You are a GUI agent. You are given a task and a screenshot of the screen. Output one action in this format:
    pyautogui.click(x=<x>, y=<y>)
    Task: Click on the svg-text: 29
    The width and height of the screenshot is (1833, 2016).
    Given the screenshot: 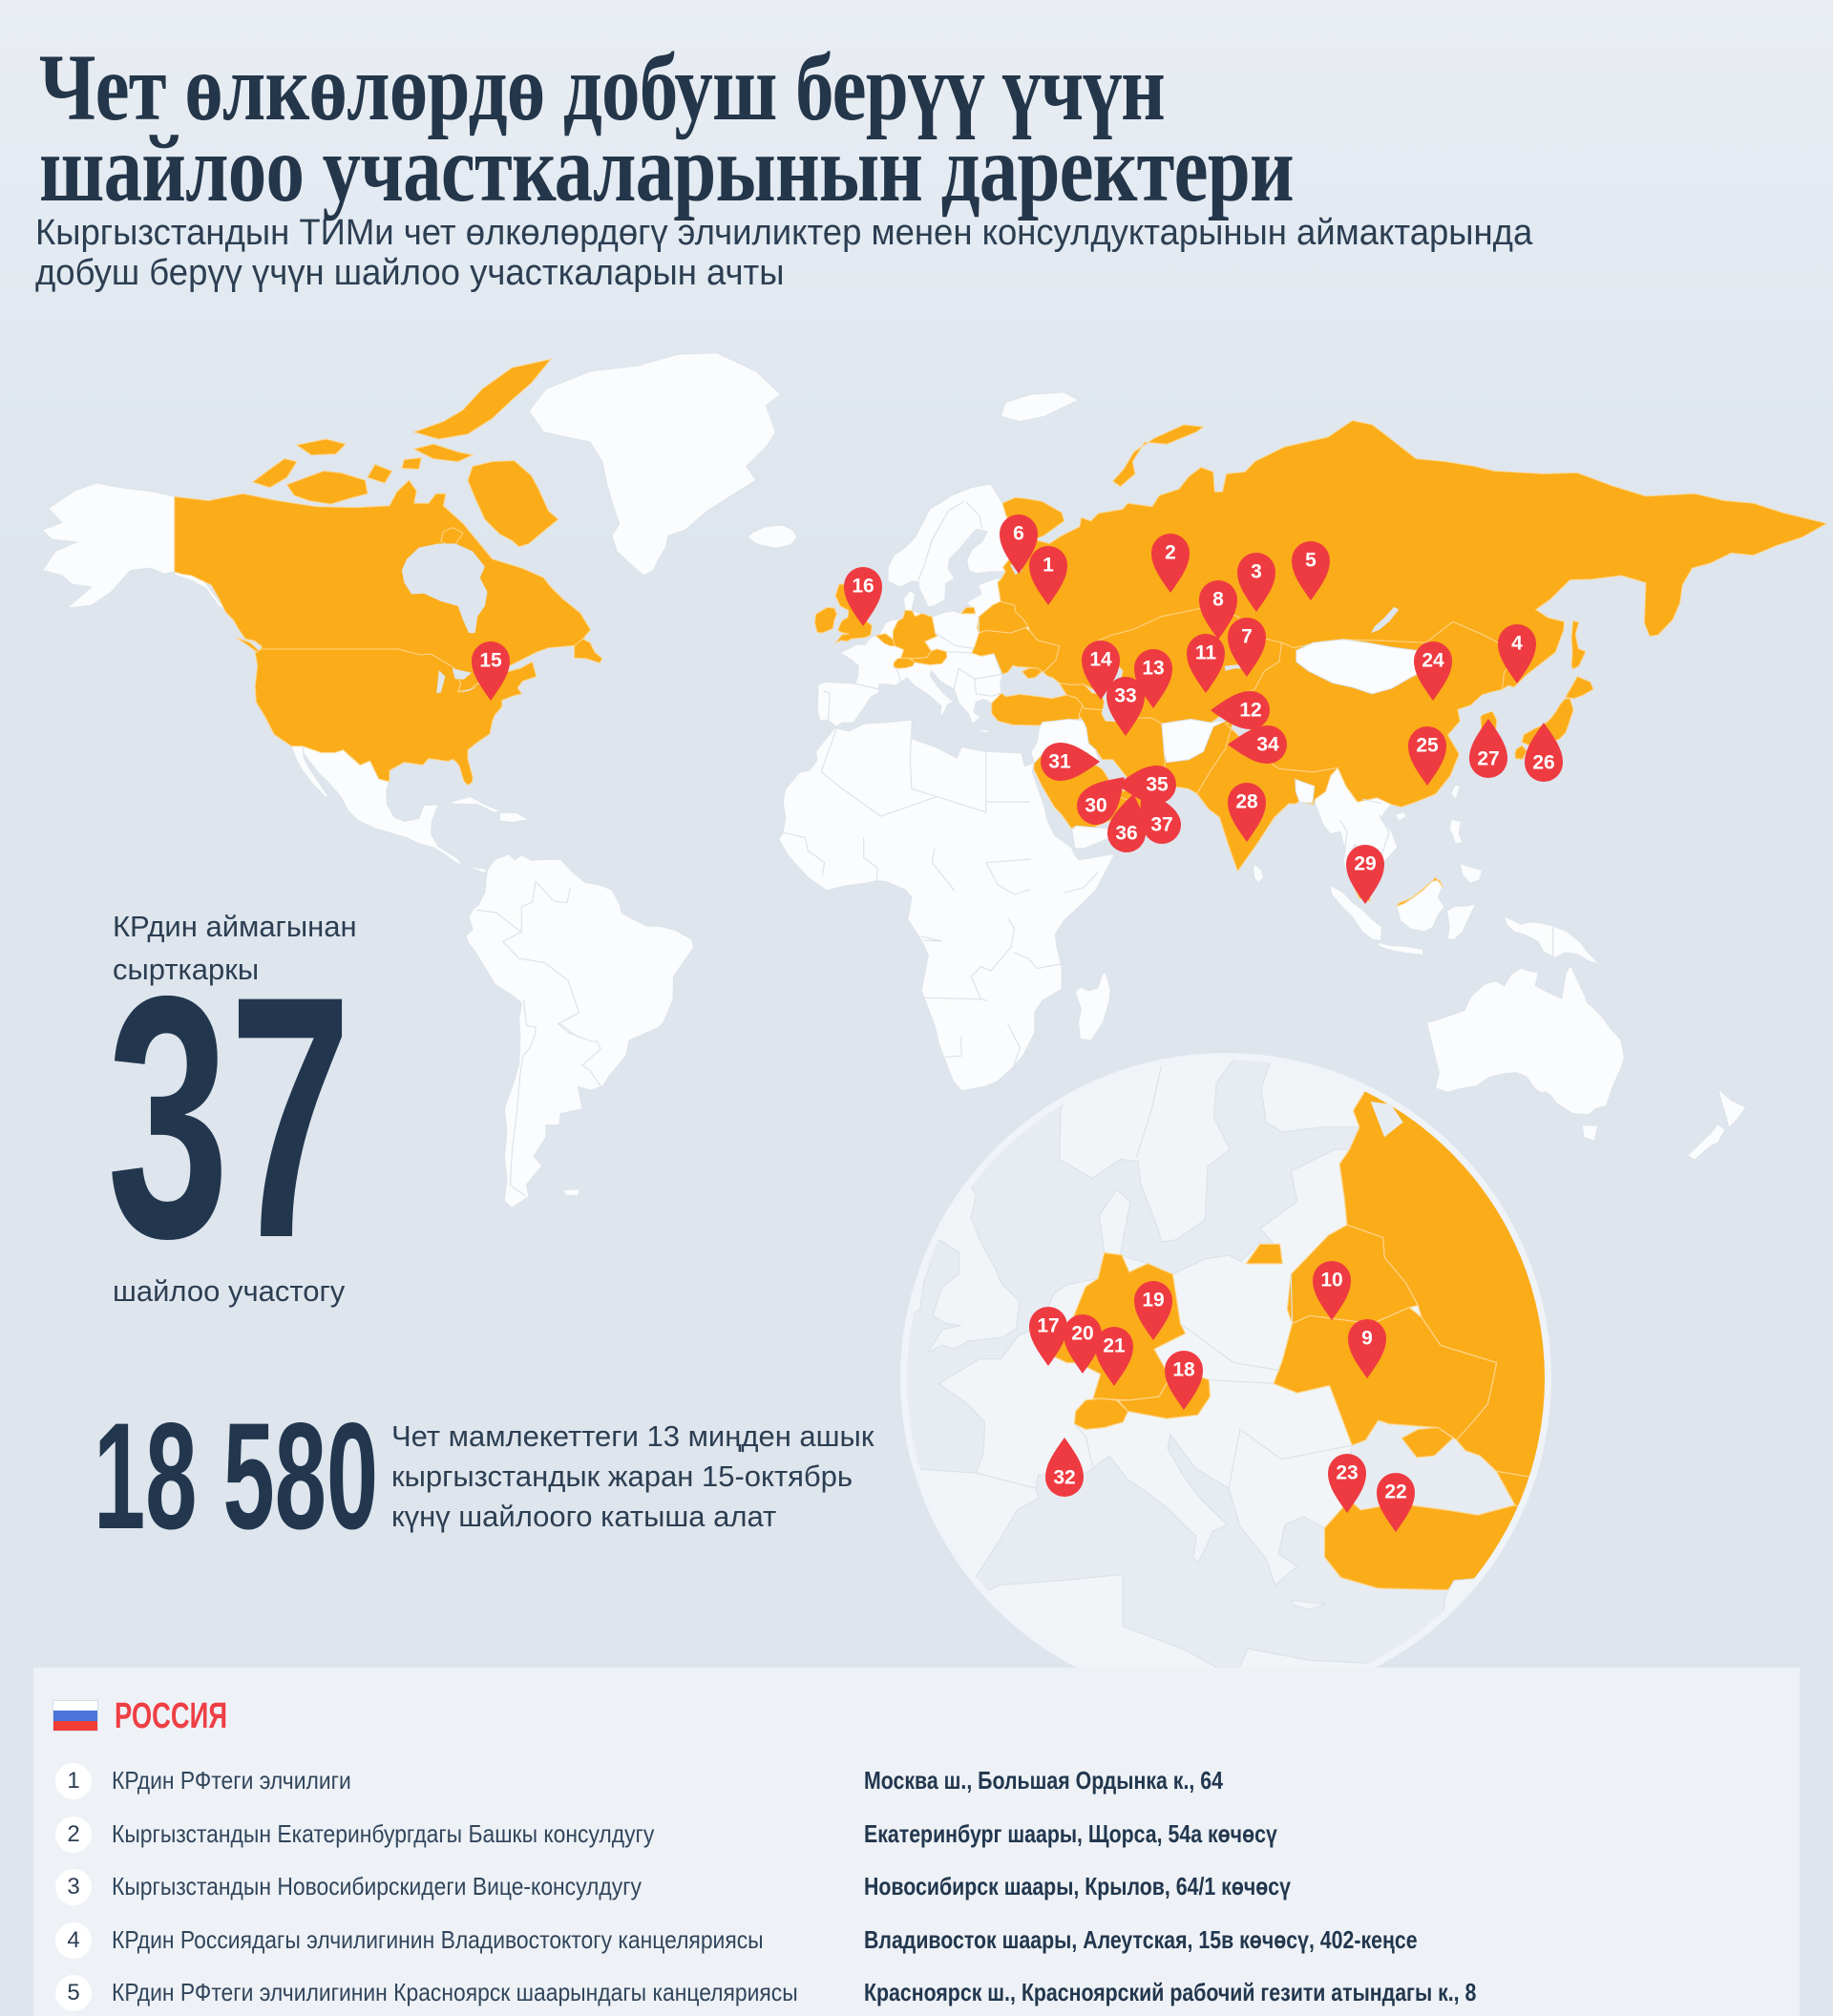 What is the action you would take?
    pyautogui.click(x=1365, y=864)
    